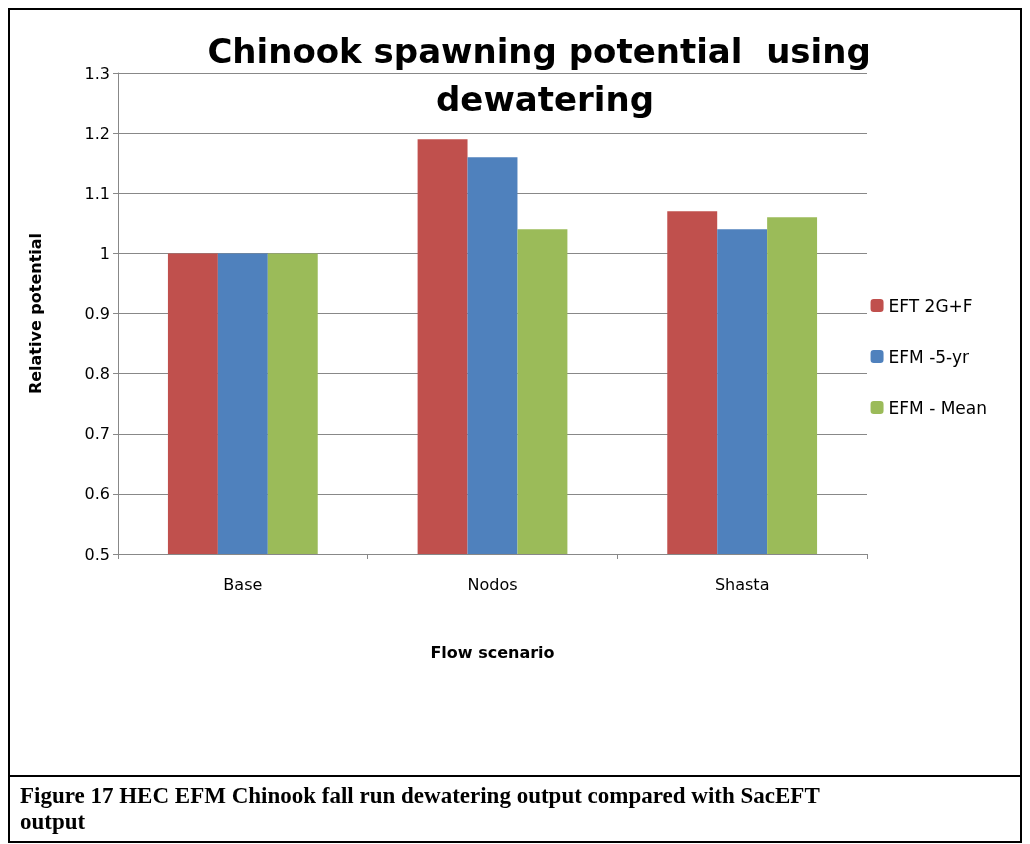 The height and width of the screenshot is (844, 1030). I want to click on caption: Figure 17 HEC EFM Chinook fall run dewatering output compared with SacEFT output, so click(420, 809).